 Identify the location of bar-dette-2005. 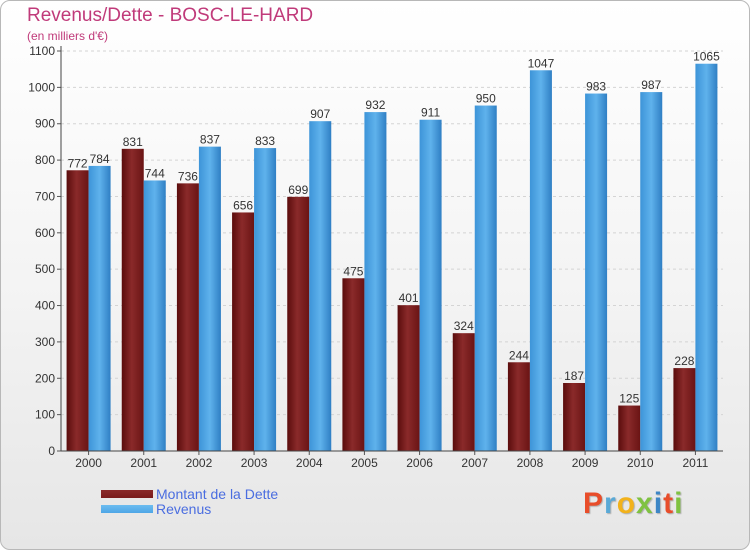
(353, 364).